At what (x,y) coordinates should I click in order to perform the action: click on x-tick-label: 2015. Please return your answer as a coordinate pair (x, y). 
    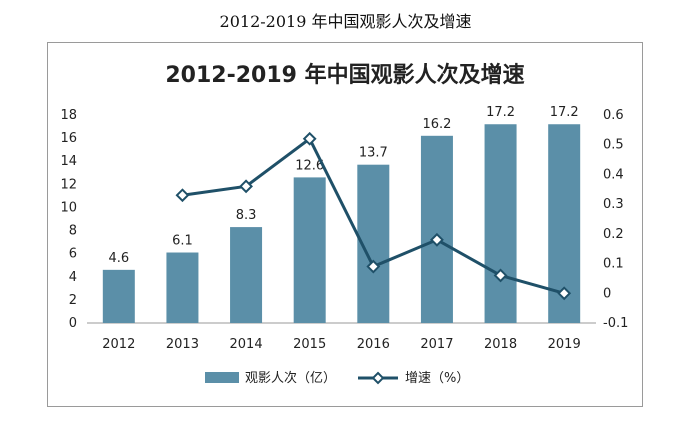
    Looking at the image, I should click on (309, 344).